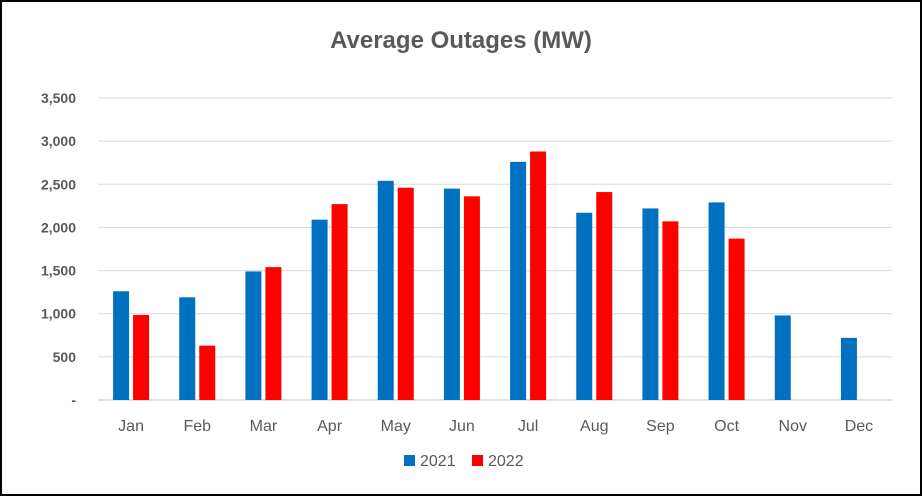 Image resolution: width=922 pixels, height=496 pixels. What do you see at coordinates (538, 275) in the screenshot?
I see `bar-2022-jul` at bounding box center [538, 275].